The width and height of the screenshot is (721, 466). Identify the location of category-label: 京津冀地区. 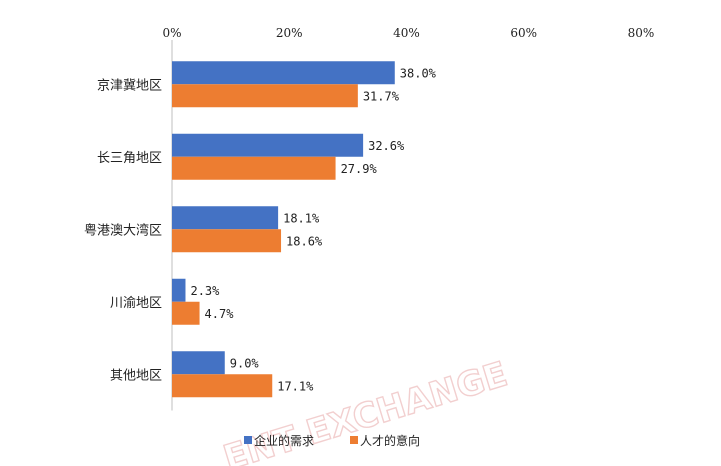
(129, 85).